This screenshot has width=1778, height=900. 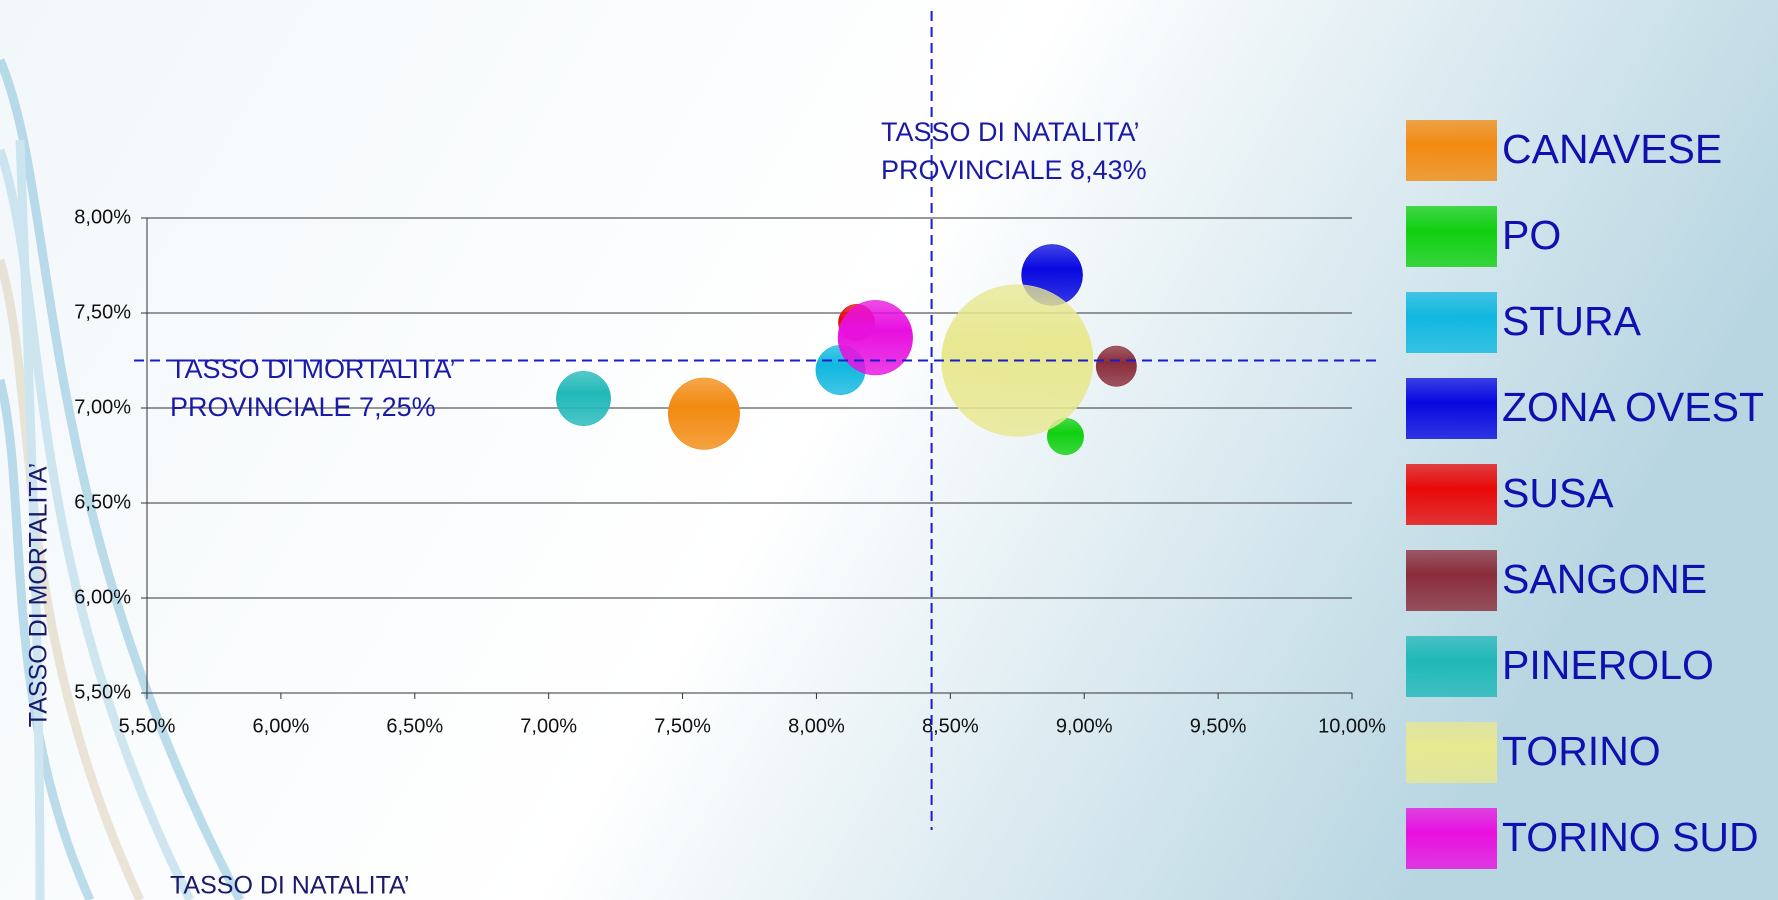 What do you see at coordinates (1352, 726) in the screenshot?
I see `x-tick-label: 10,00%` at bounding box center [1352, 726].